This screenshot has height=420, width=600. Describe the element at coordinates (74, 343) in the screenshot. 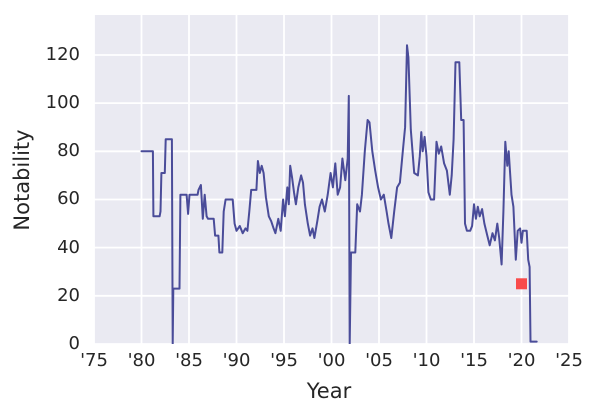

I see `y-tick-label: 0` at that location.